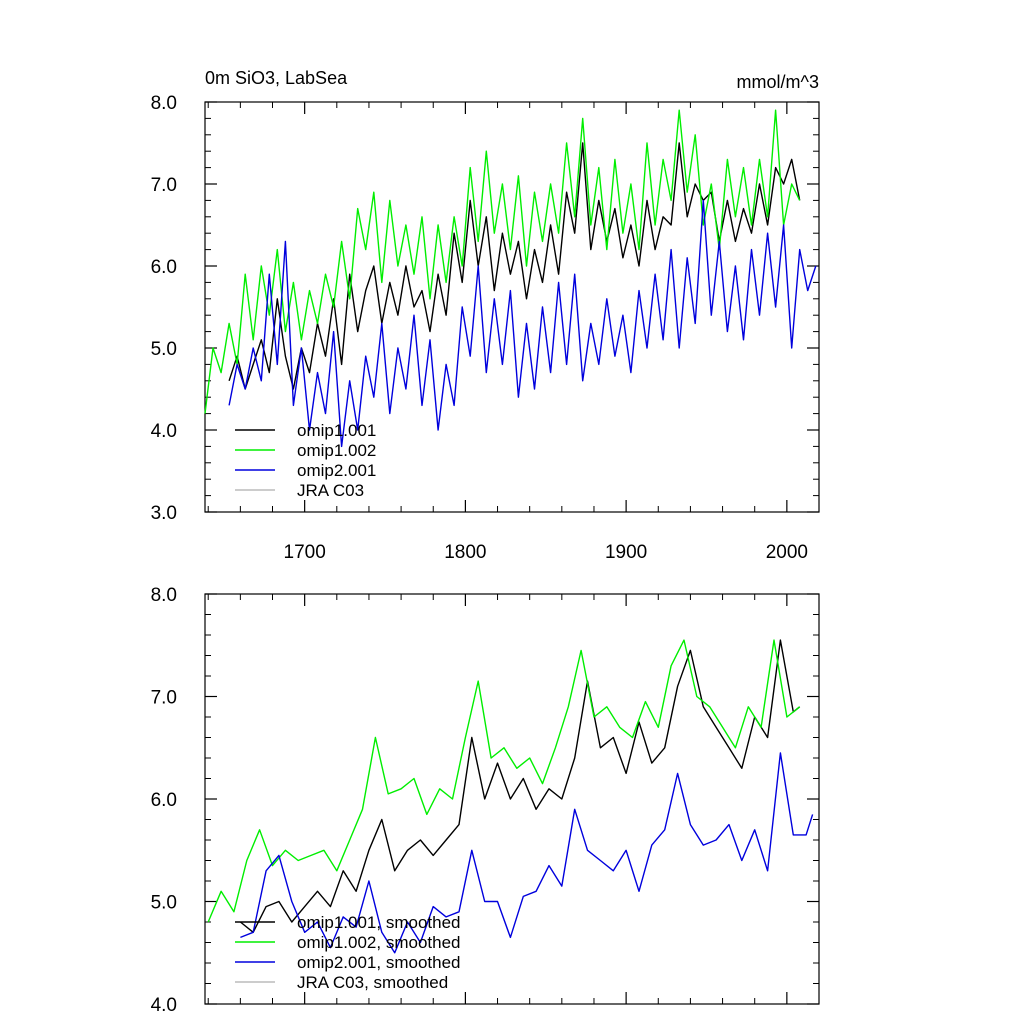 The width and height of the screenshot is (1024, 1029). Describe the element at coordinates (372, 982) in the screenshot. I see `bottom-legend-label: JRA C03, smoothed` at that location.